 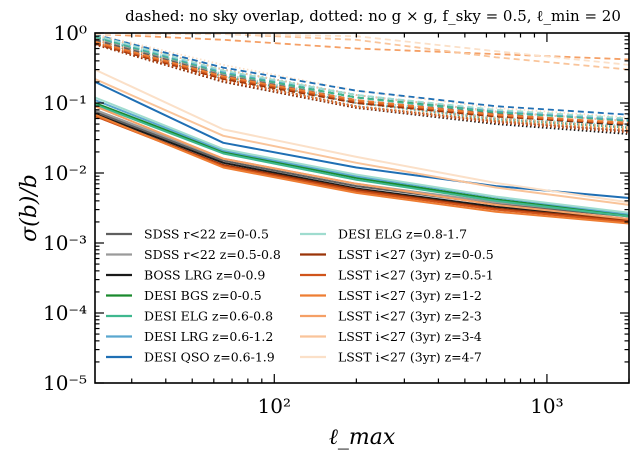 I want to click on legend-label: DESI BGS z=0-0.5, so click(x=203, y=295).